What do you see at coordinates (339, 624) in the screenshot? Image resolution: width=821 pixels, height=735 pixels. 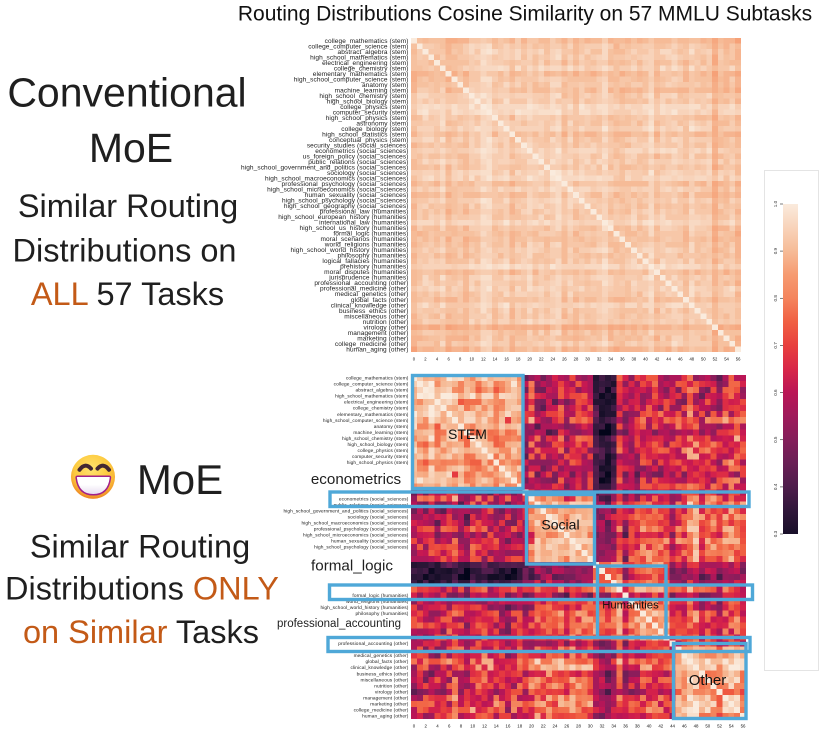 I see `svg-text: professional_accounting` at bounding box center [339, 624].